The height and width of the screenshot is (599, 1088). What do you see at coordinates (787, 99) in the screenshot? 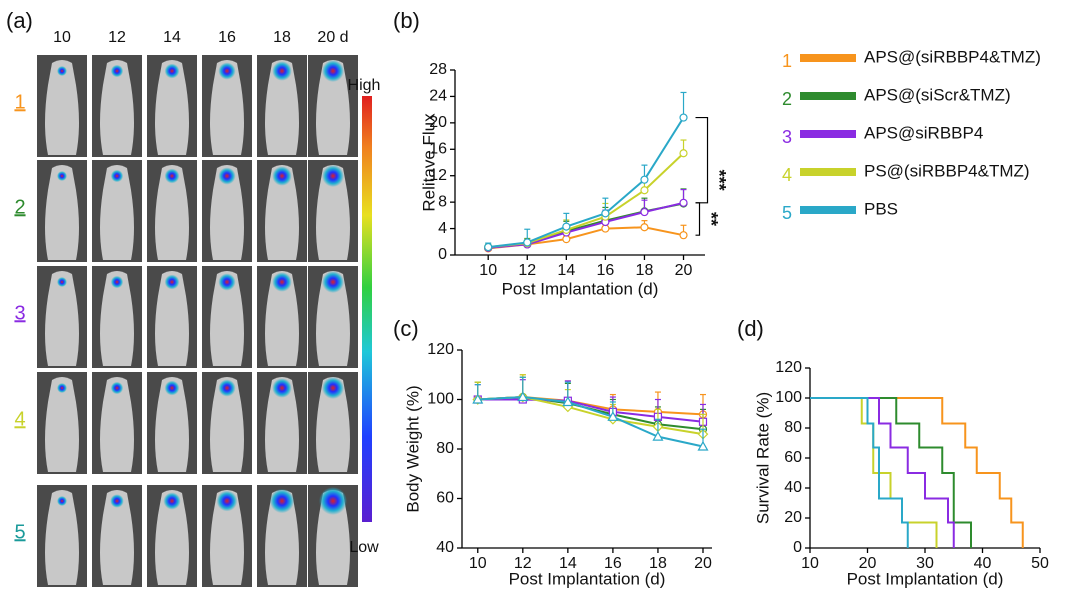
I see `legend-number: 2` at bounding box center [787, 99].